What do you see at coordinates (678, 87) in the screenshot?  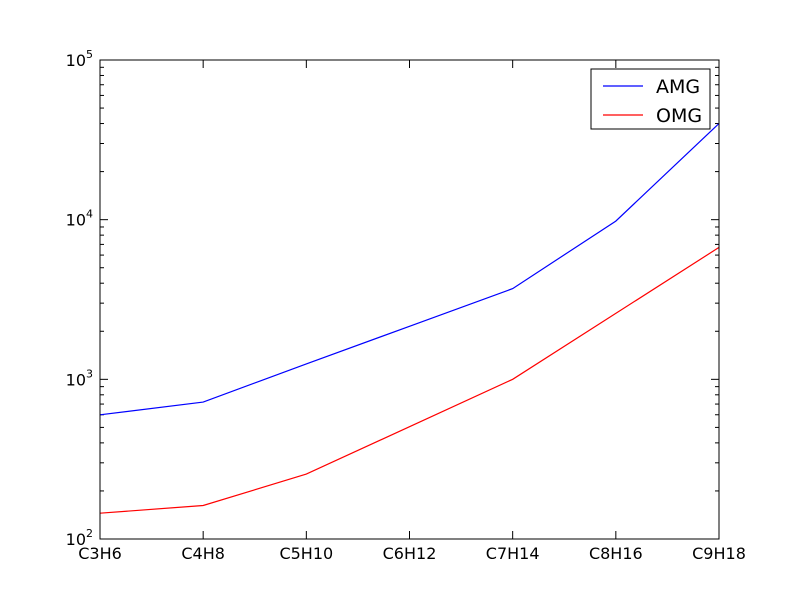 I see `legend-label-amg: AMG` at bounding box center [678, 87].